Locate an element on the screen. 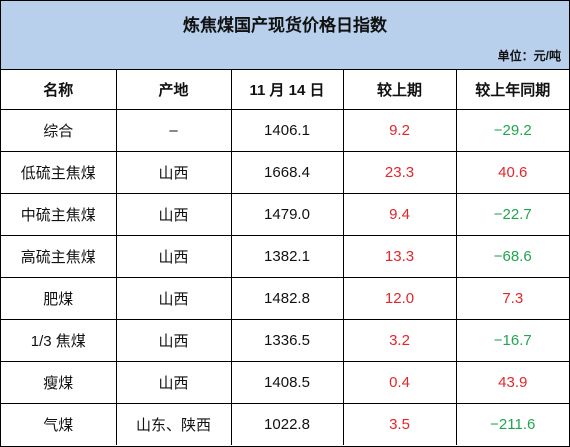 This screenshot has height=447, width=570. table-cell: 1668.4 is located at coordinates (287, 172).